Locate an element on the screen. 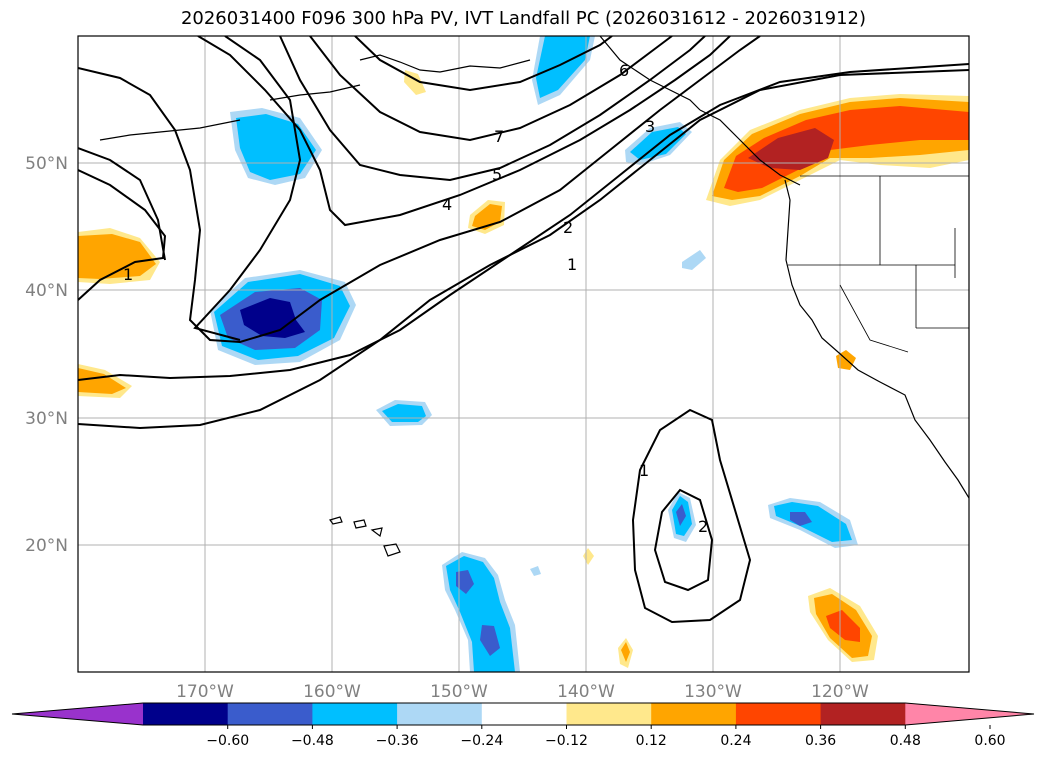 The width and height of the screenshot is (1047, 765). colorbar-tick-label: −0.36 is located at coordinates (397, 741).